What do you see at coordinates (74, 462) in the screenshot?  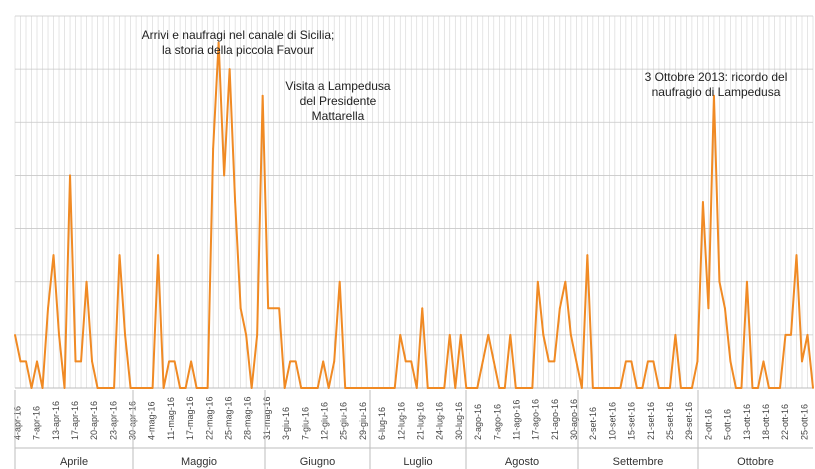 I see `month-label: Aprile` at bounding box center [74, 462].